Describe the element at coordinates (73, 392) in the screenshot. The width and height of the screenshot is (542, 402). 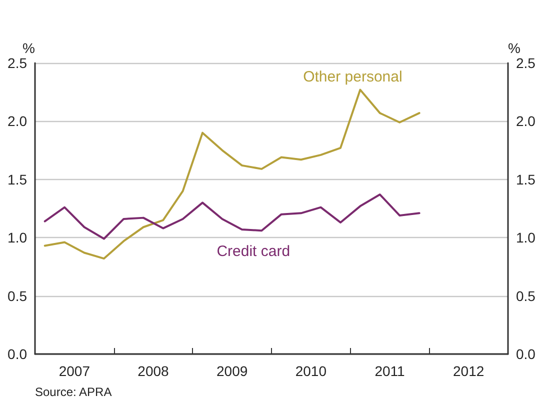
I see `source-note: Source: APRA` at that location.